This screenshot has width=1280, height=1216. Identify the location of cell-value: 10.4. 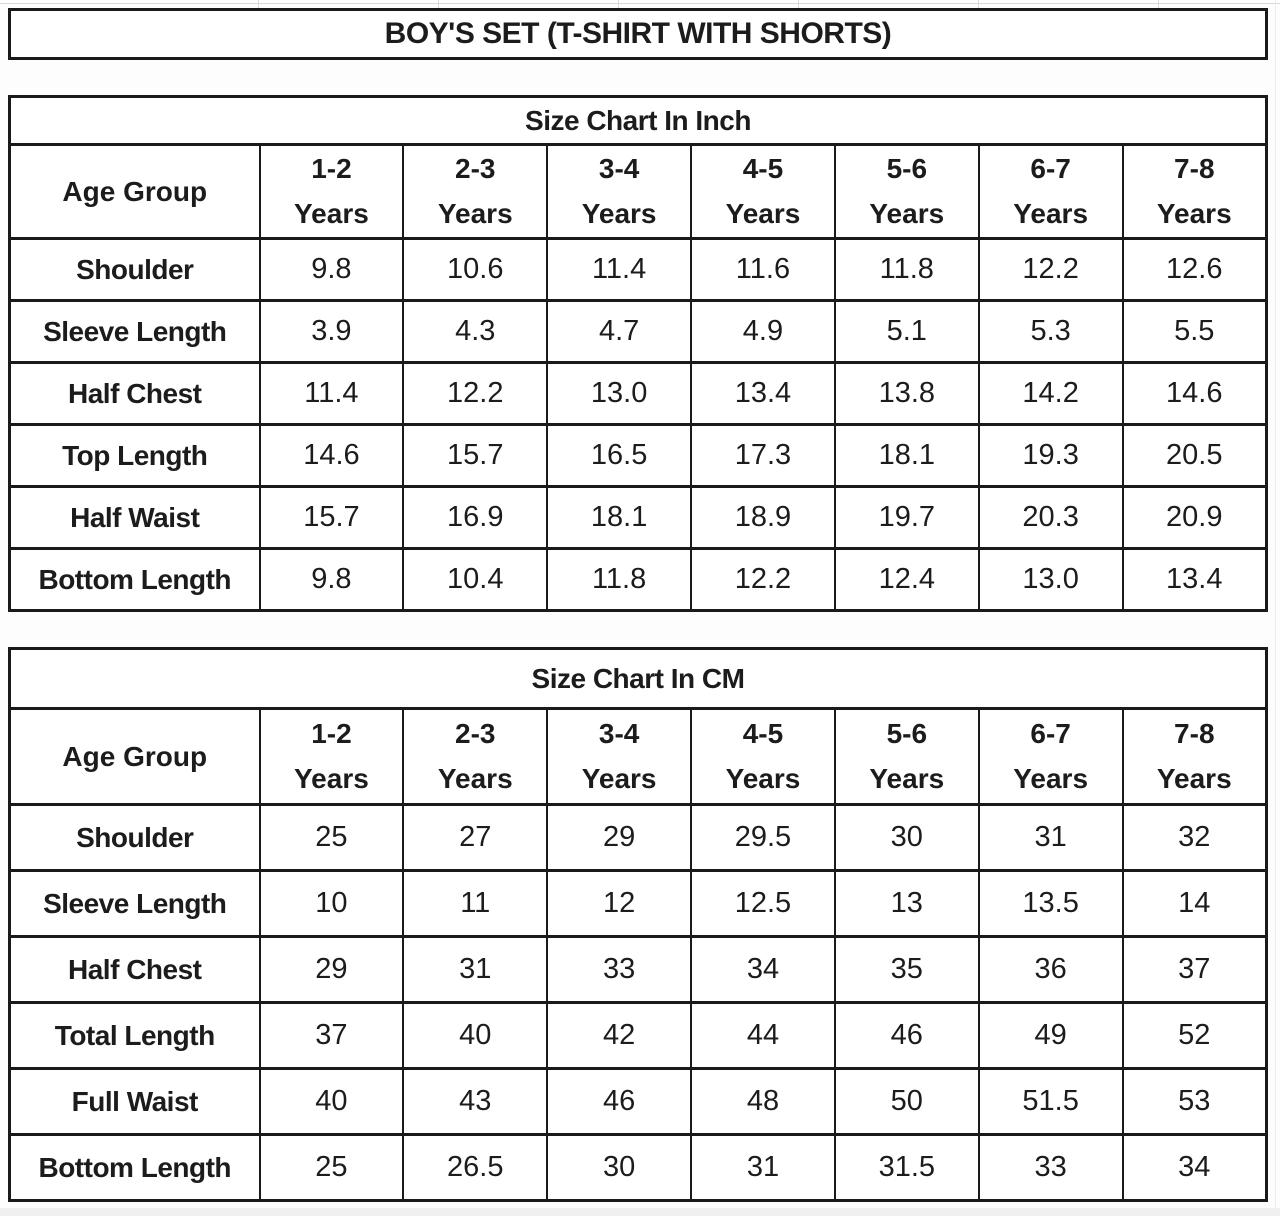
(475, 579).